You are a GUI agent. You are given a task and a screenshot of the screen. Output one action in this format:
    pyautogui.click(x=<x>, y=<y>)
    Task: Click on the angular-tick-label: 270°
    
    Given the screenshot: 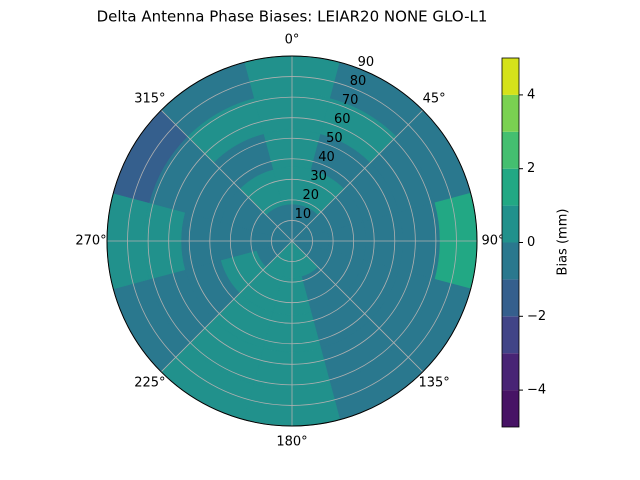 What is the action you would take?
    pyautogui.click(x=90, y=241)
    